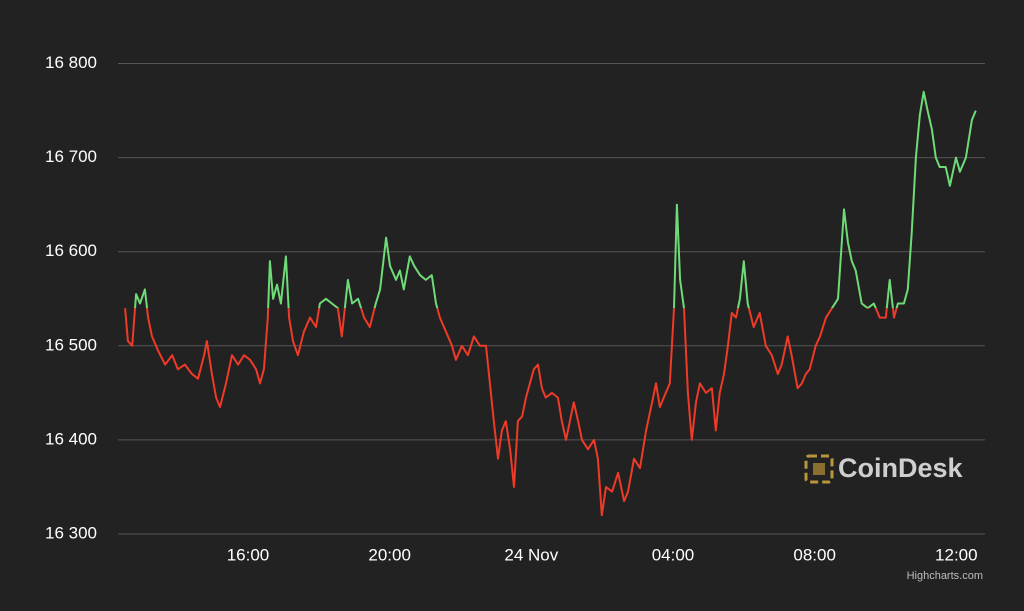 This screenshot has width=1024, height=611. I want to click on x-tick-label: 16:00, so click(248, 554).